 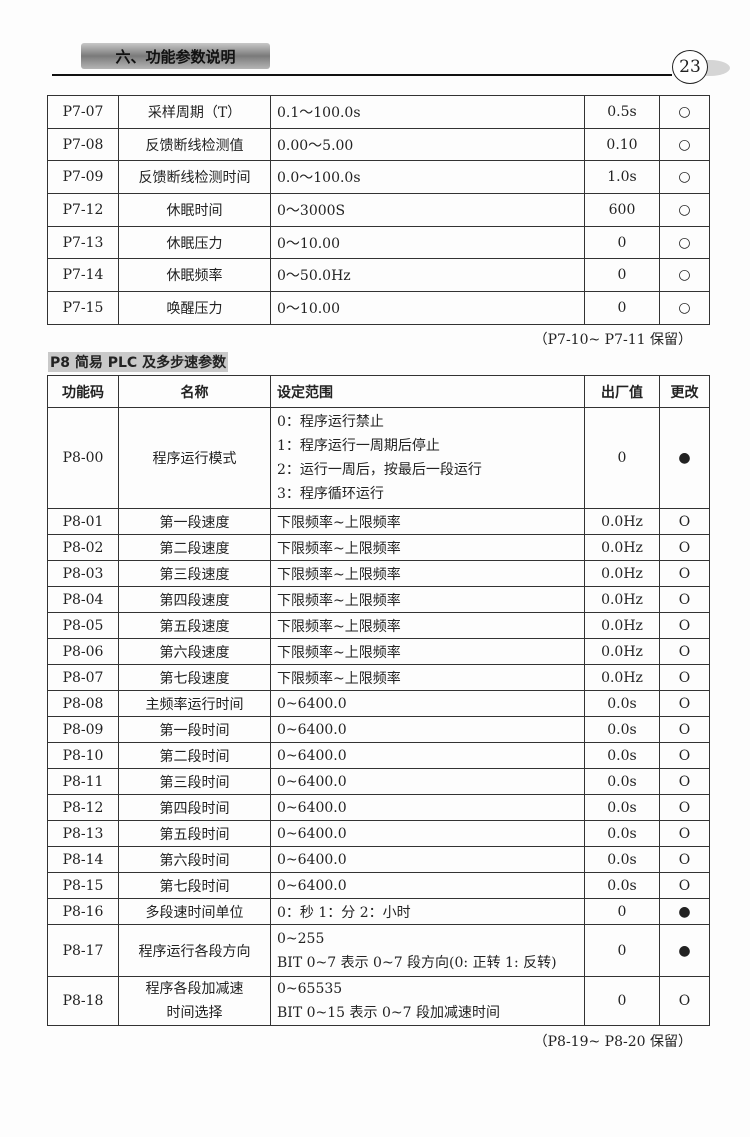 I want to click on range-line: 0：程序运行禁止, so click(x=330, y=422).